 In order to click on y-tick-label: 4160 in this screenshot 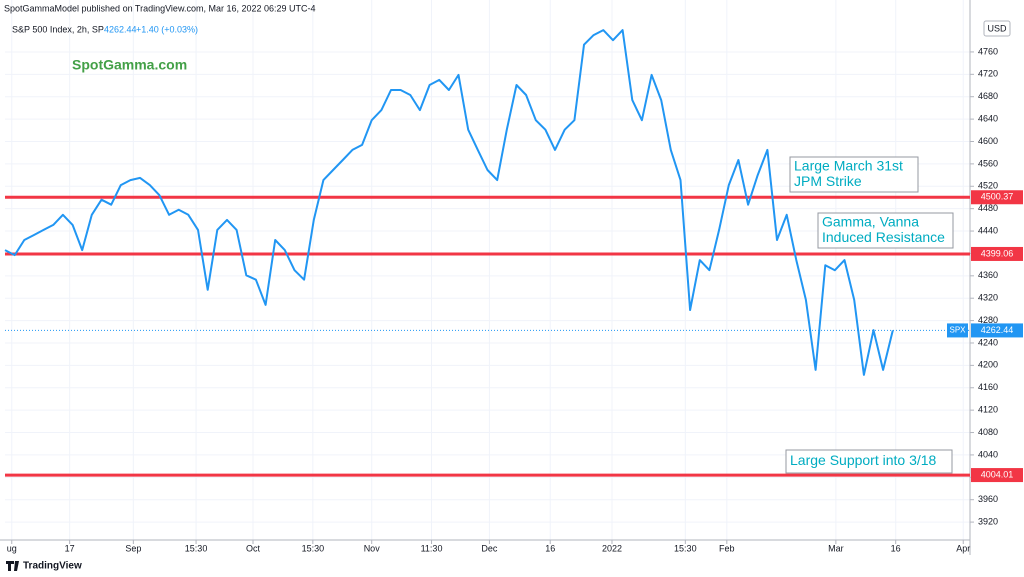, I will do `click(988, 387)`.